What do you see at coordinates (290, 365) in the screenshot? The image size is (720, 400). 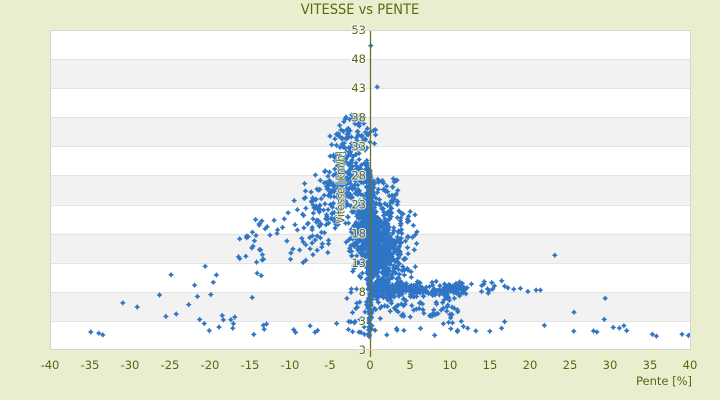 I see `x-tick-label: -10` at bounding box center [290, 365].